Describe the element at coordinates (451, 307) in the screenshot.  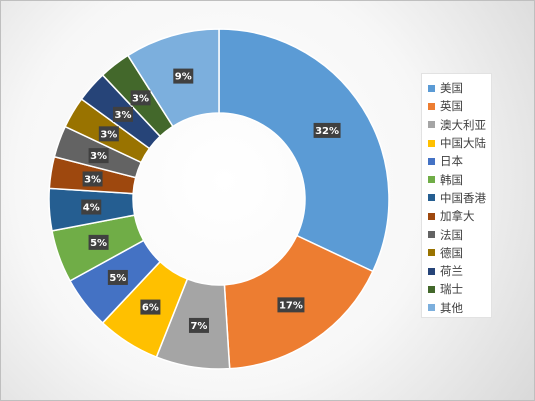
I see `legend-label: 其他` at that location.